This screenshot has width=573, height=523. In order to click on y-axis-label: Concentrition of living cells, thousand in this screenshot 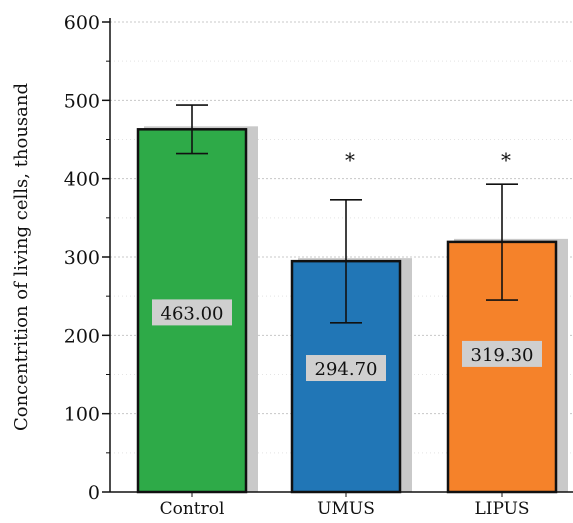, I will do `click(21, 257)`.